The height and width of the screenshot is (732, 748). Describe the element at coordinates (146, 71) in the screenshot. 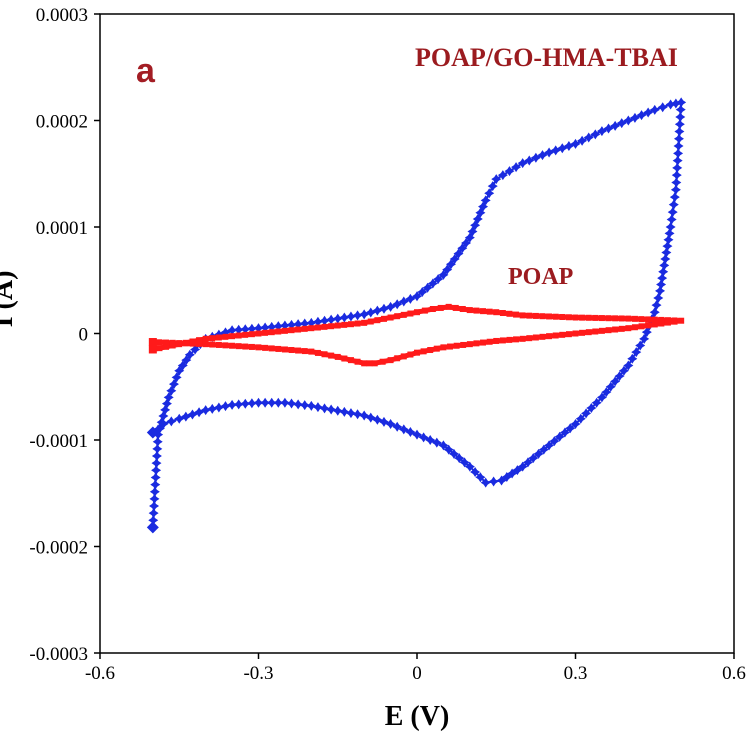

I see `panel-label: a` at that location.